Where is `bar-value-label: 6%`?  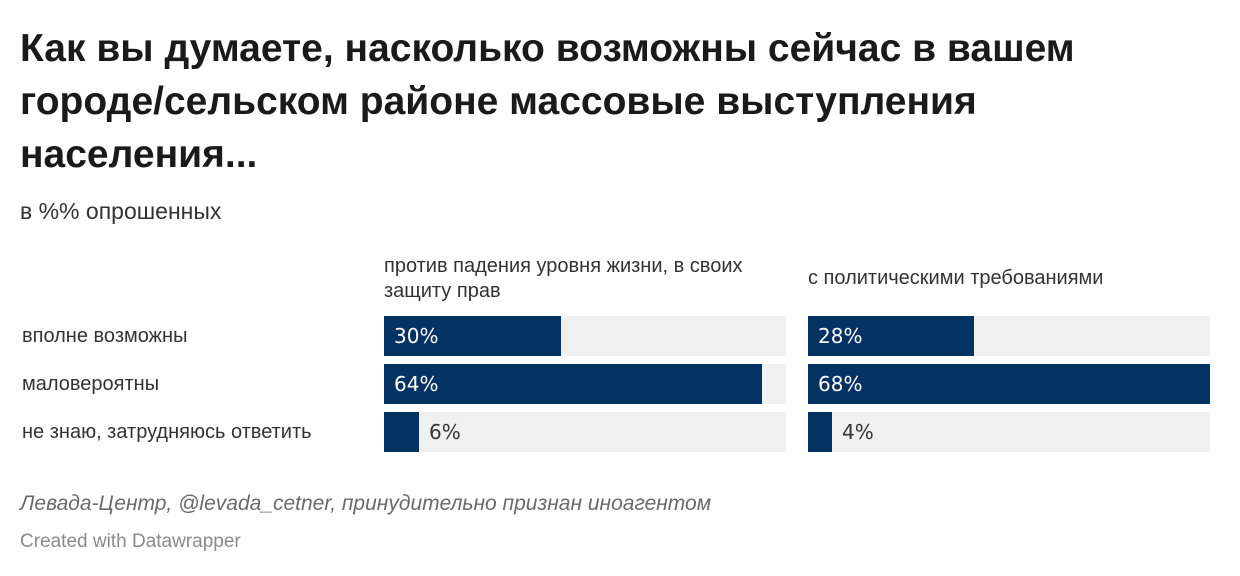
bar-value-label: 6% is located at coordinates (445, 432).